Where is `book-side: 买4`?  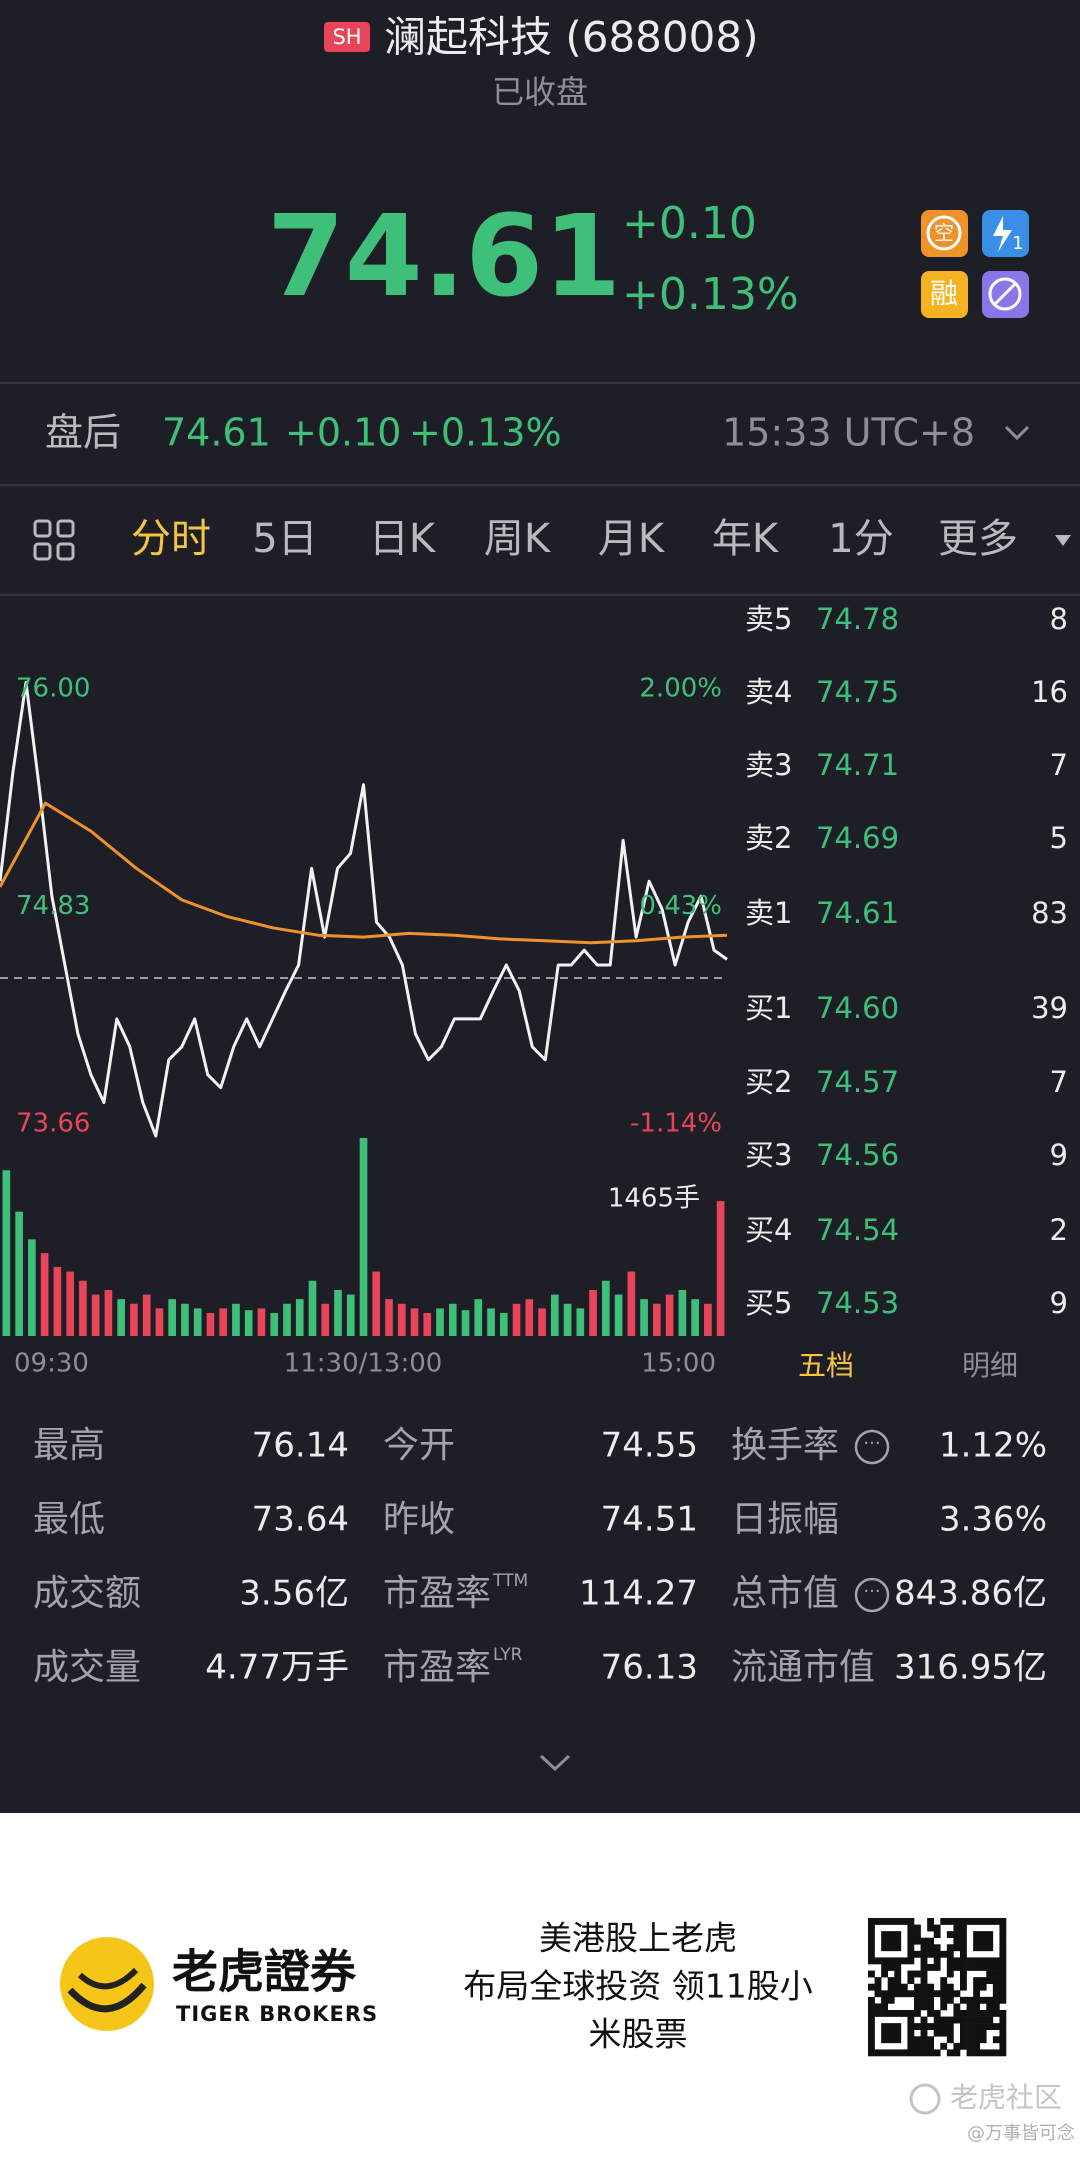
book-side: 买4 is located at coordinates (768, 1230).